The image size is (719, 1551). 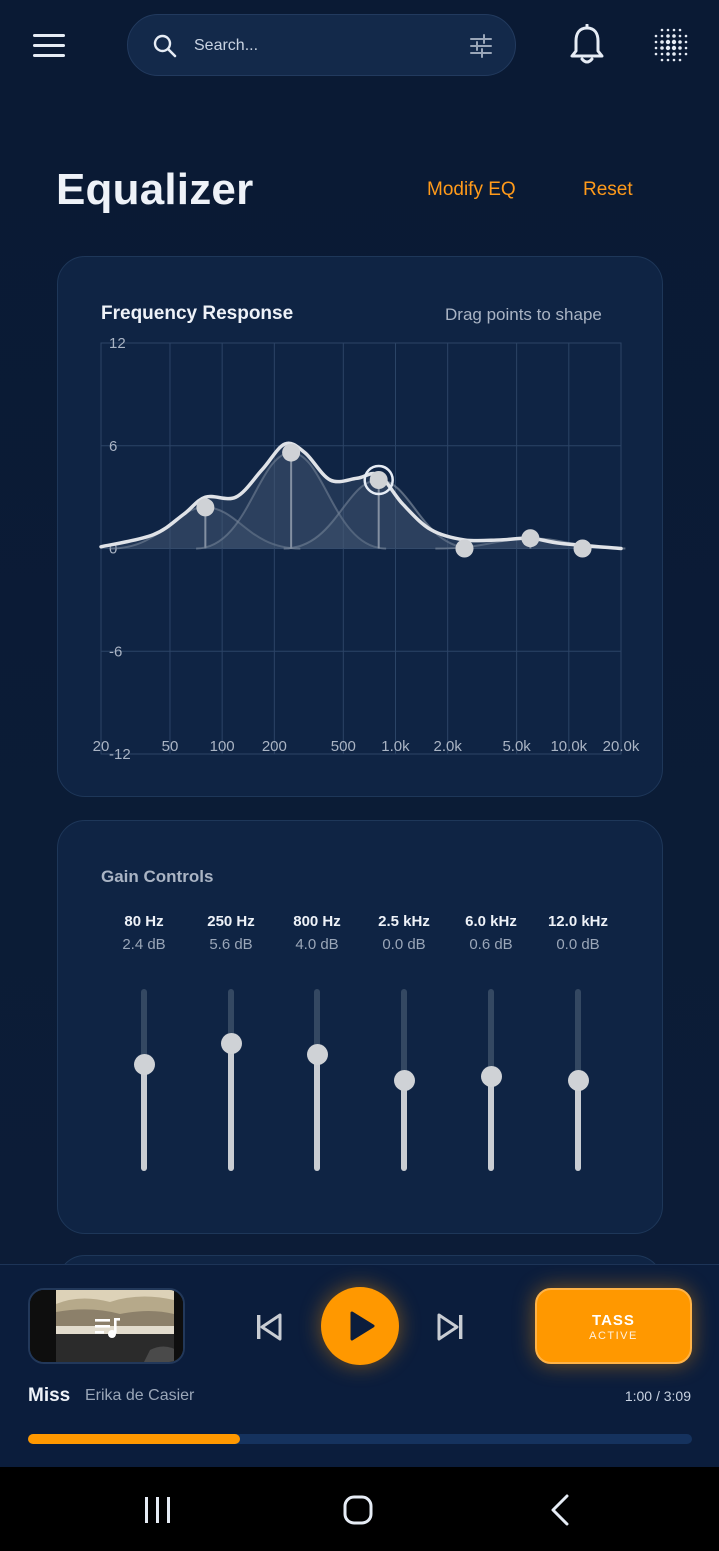 What do you see at coordinates (578, 944) in the screenshot?
I see `band-gain-value: 0.0 dB` at bounding box center [578, 944].